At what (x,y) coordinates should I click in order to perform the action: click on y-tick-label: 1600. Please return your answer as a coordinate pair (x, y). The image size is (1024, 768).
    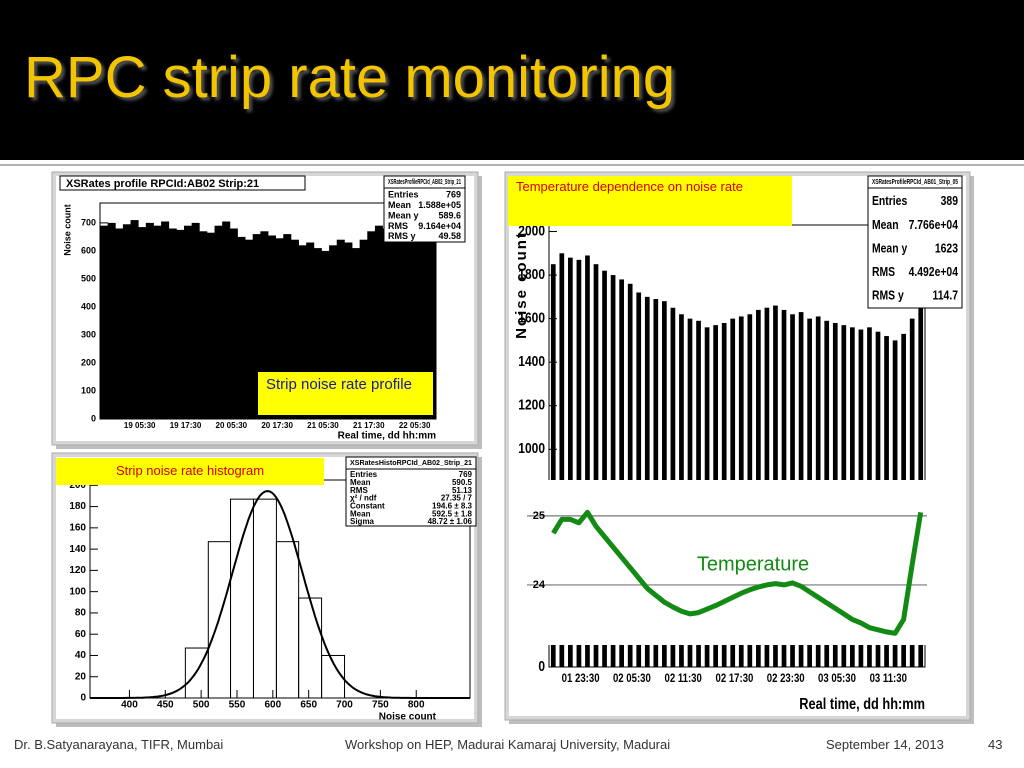
    Looking at the image, I should click on (531, 317).